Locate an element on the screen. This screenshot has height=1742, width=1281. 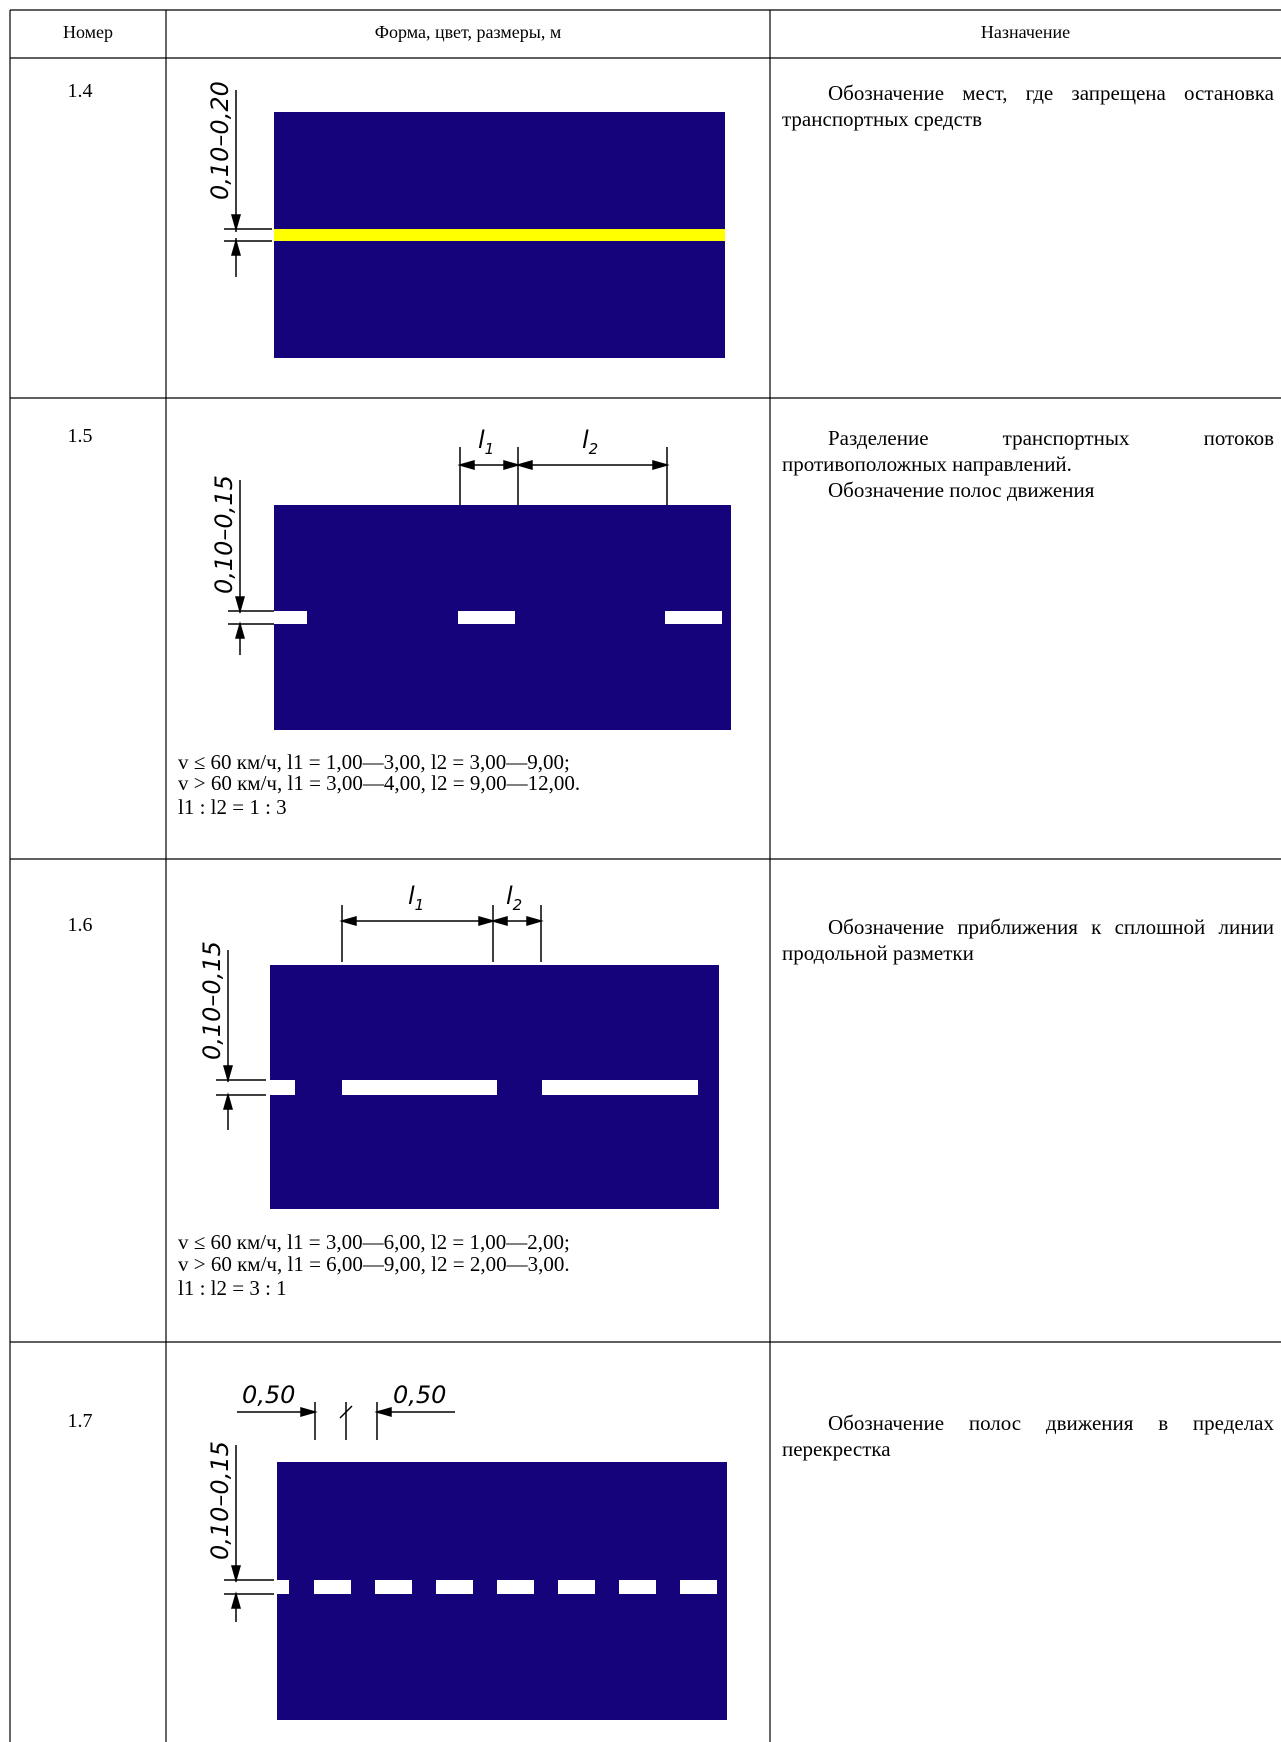
row-number: 1.4 is located at coordinates (80, 91).